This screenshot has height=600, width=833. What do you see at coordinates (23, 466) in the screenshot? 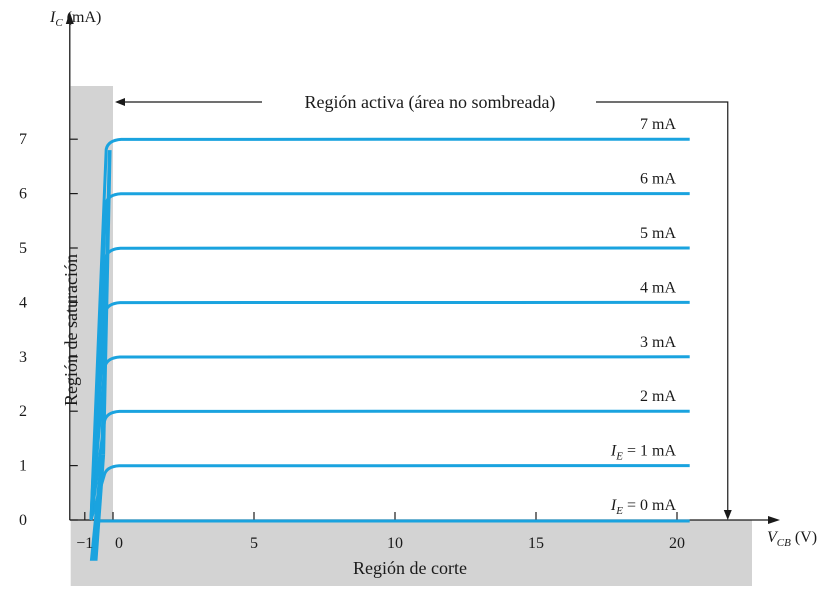
I see `y-tick-label: 1` at bounding box center [23, 466].